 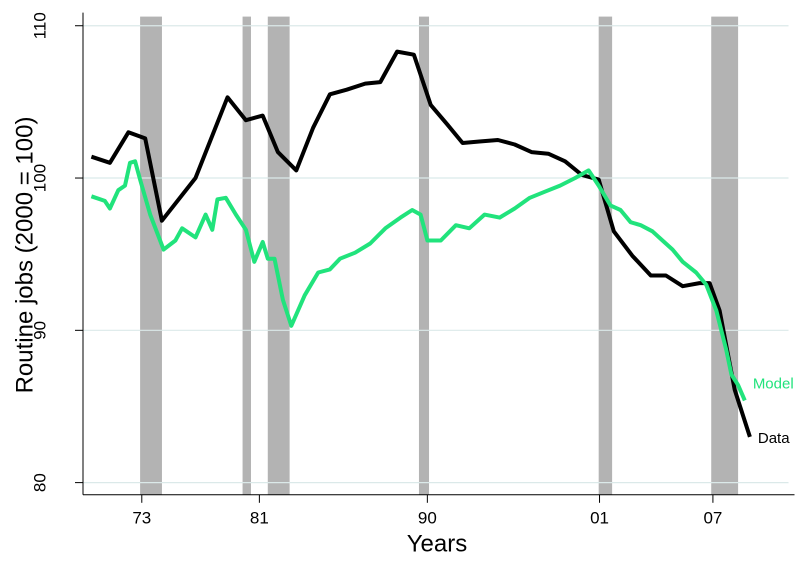 I want to click on y-tick-label: 100, so click(x=39, y=178).